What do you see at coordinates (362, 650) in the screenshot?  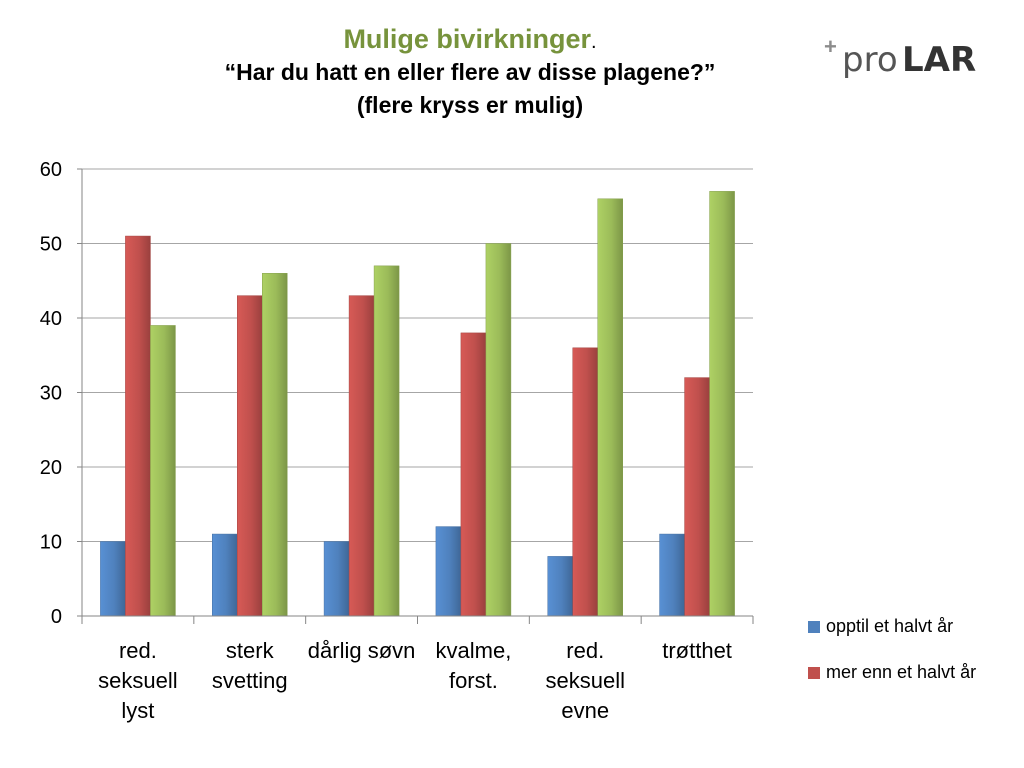 I see `x-tick-label: dårlig søvn` at bounding box center [362, 650].